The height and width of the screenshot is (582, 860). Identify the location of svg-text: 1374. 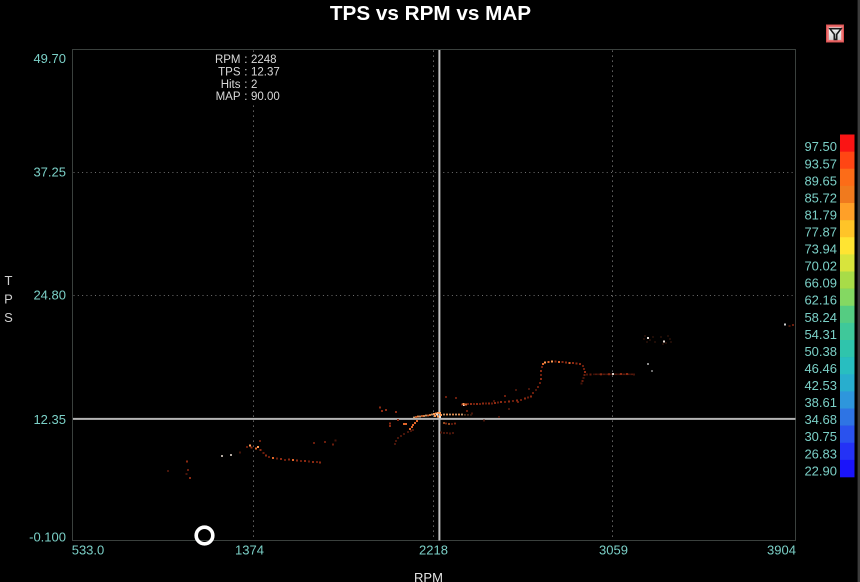
(249, 550).